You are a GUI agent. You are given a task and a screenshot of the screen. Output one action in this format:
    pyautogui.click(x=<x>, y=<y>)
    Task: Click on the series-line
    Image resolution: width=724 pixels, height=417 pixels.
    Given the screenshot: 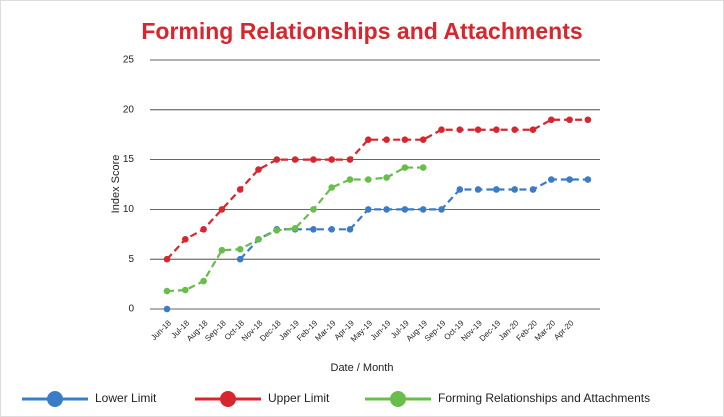 What is the action you would take?
    pyautogui.click(x=295, y=229)
    